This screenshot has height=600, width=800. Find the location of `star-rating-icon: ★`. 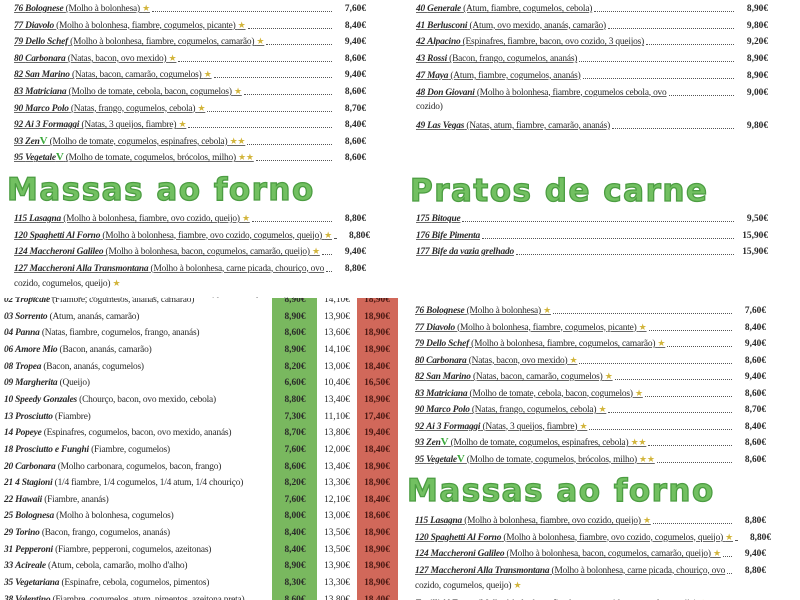

star-rating-icon: ★ is located at coordinates (201, 107).